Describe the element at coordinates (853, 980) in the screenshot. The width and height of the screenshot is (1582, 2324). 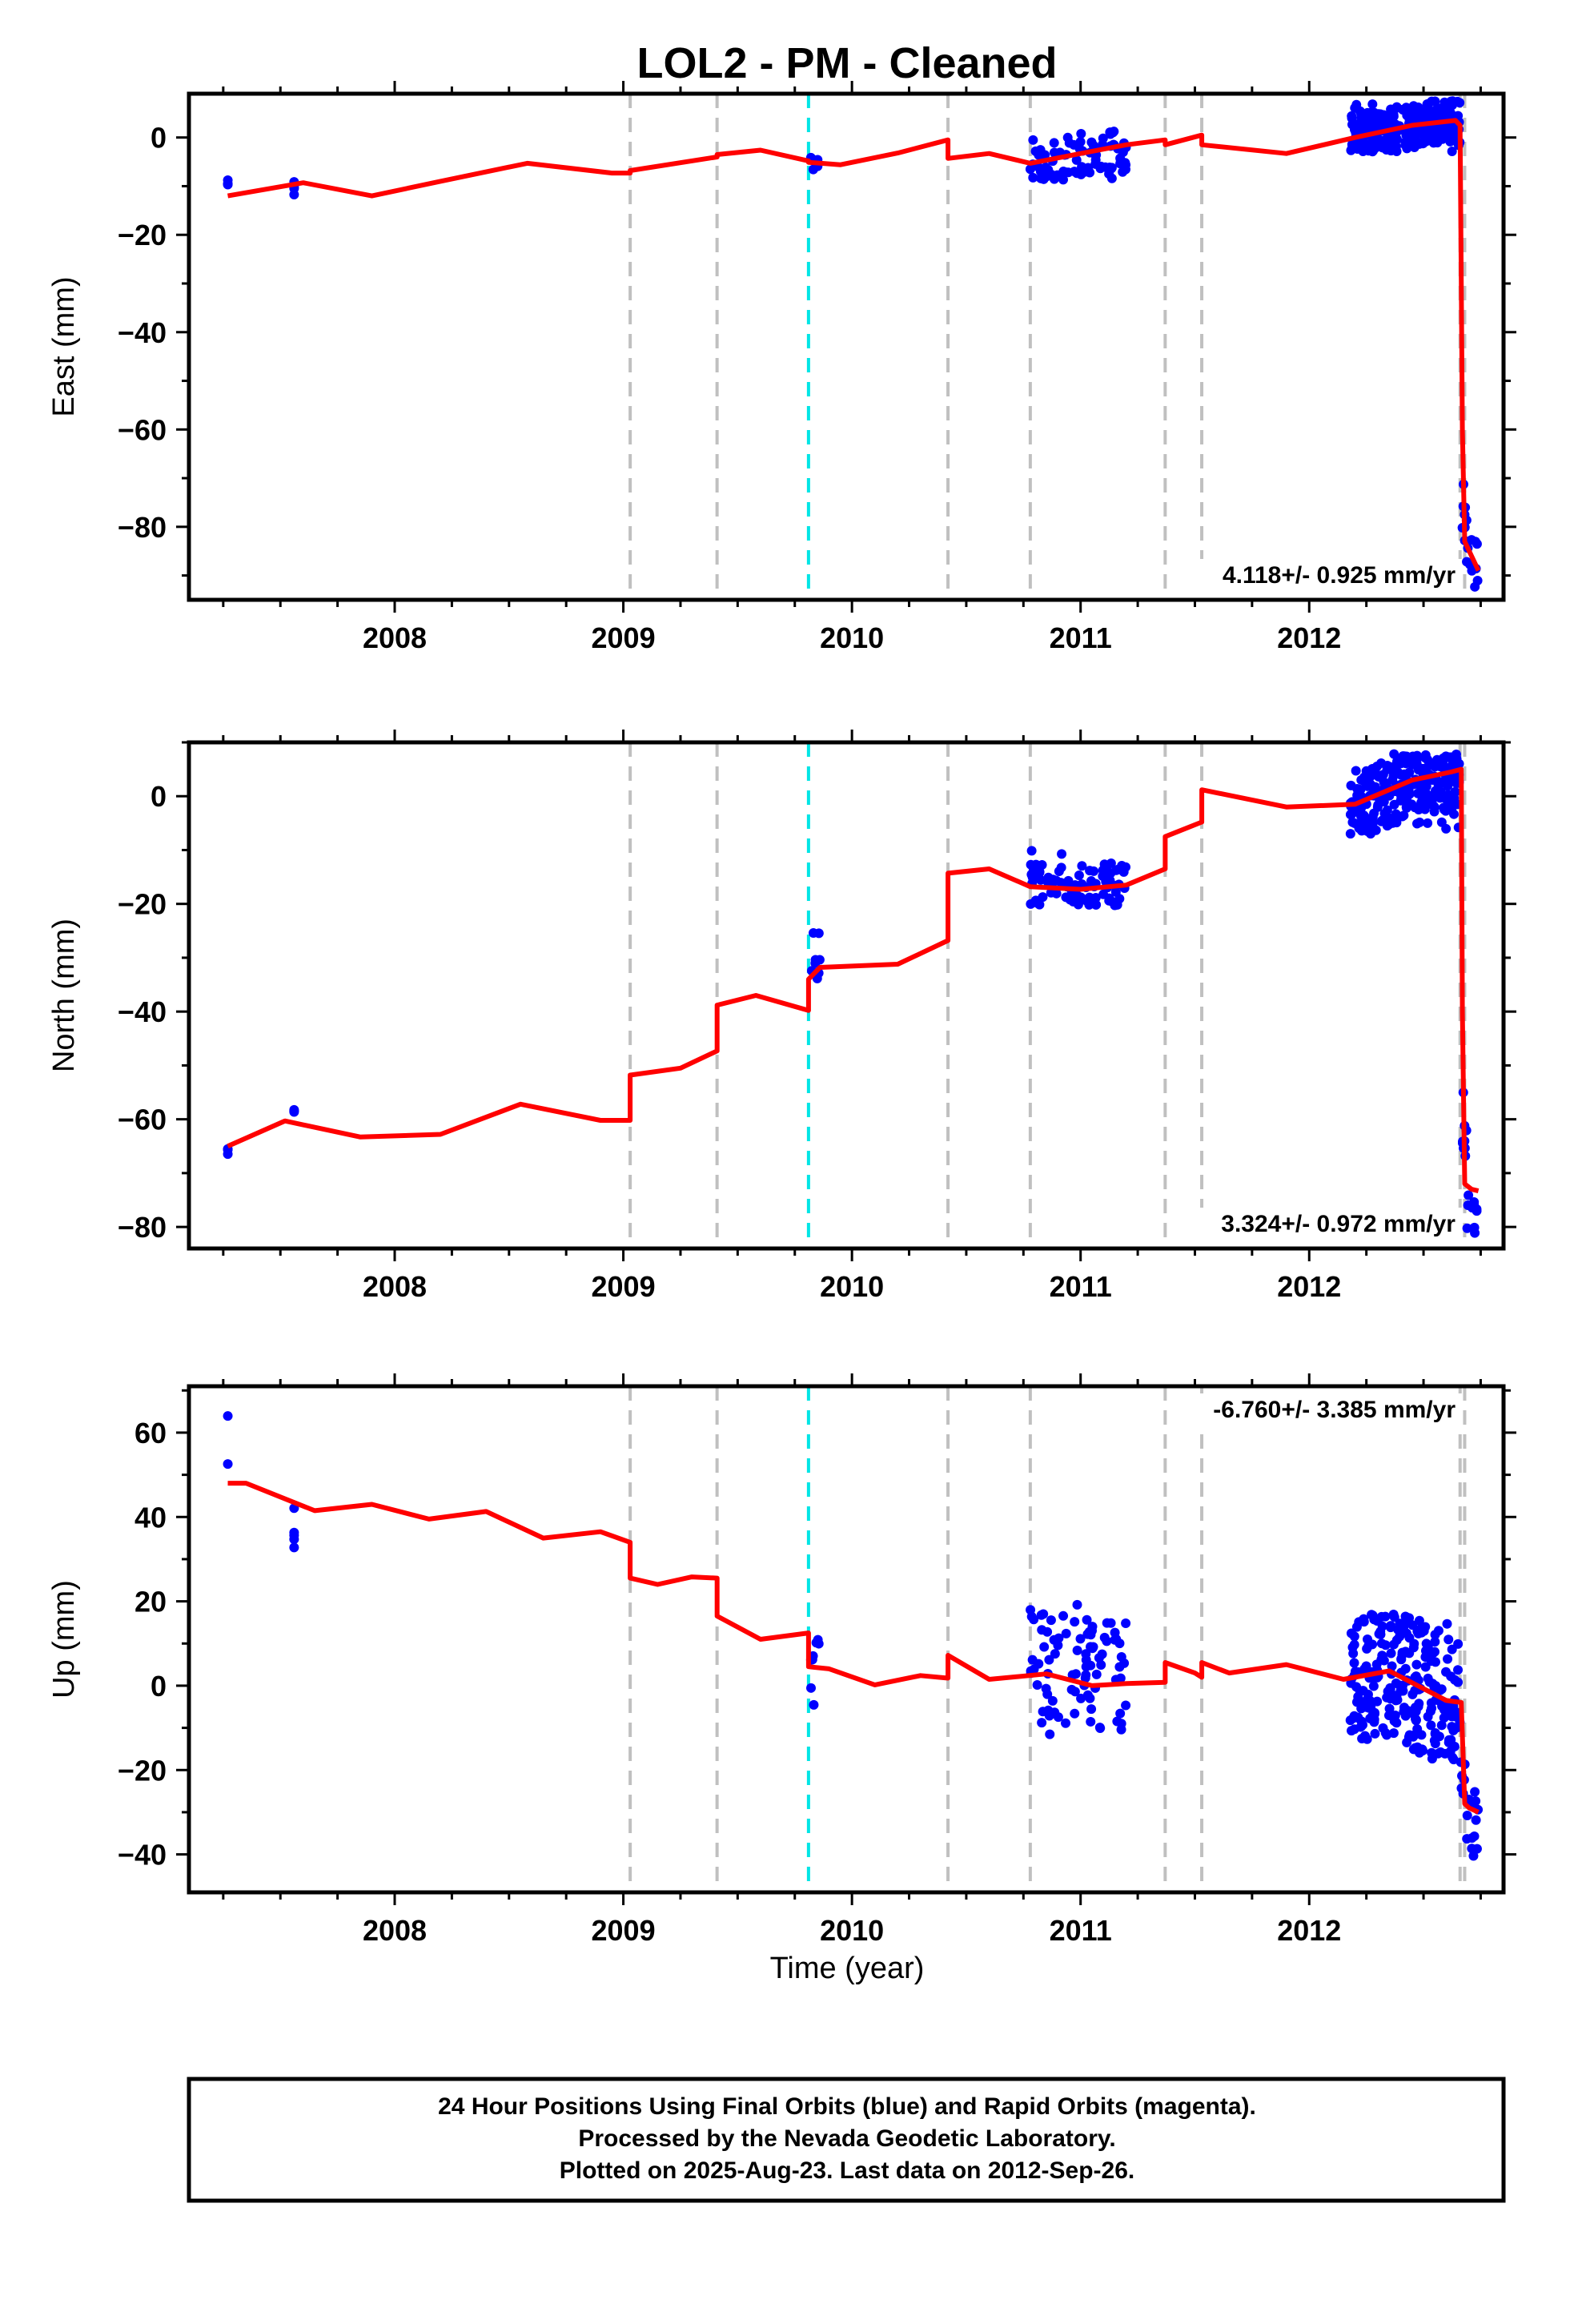
I see `model-fit-line` at that location.